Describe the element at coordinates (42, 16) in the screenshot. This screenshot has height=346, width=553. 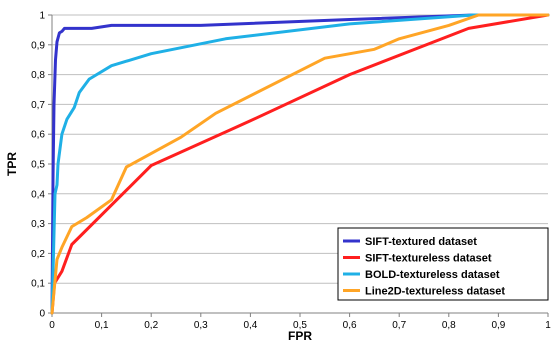
I see `y-tick-label: 1` at that location.